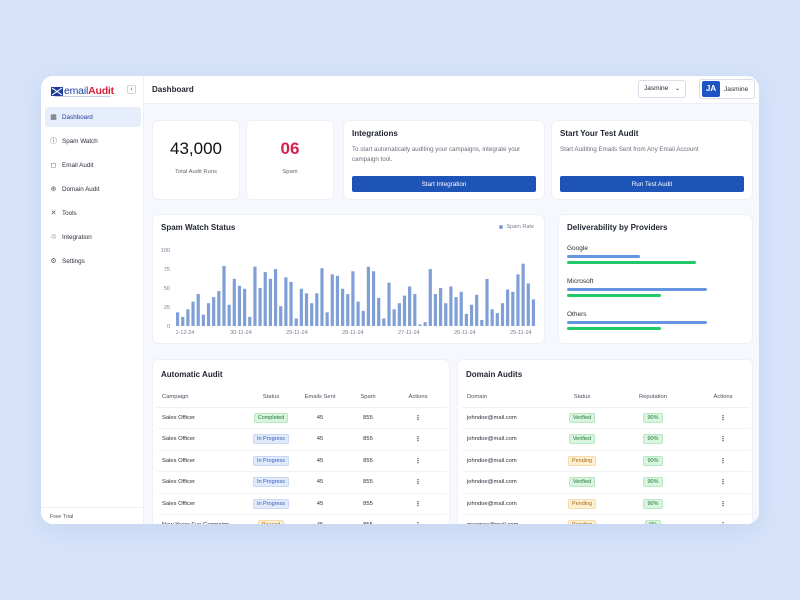  What do you see at coordinates (93, 165) in the screenshot?
I see `sidebar-item-email-audit: ◻ Email Audit` at bounding box center [93, 165].